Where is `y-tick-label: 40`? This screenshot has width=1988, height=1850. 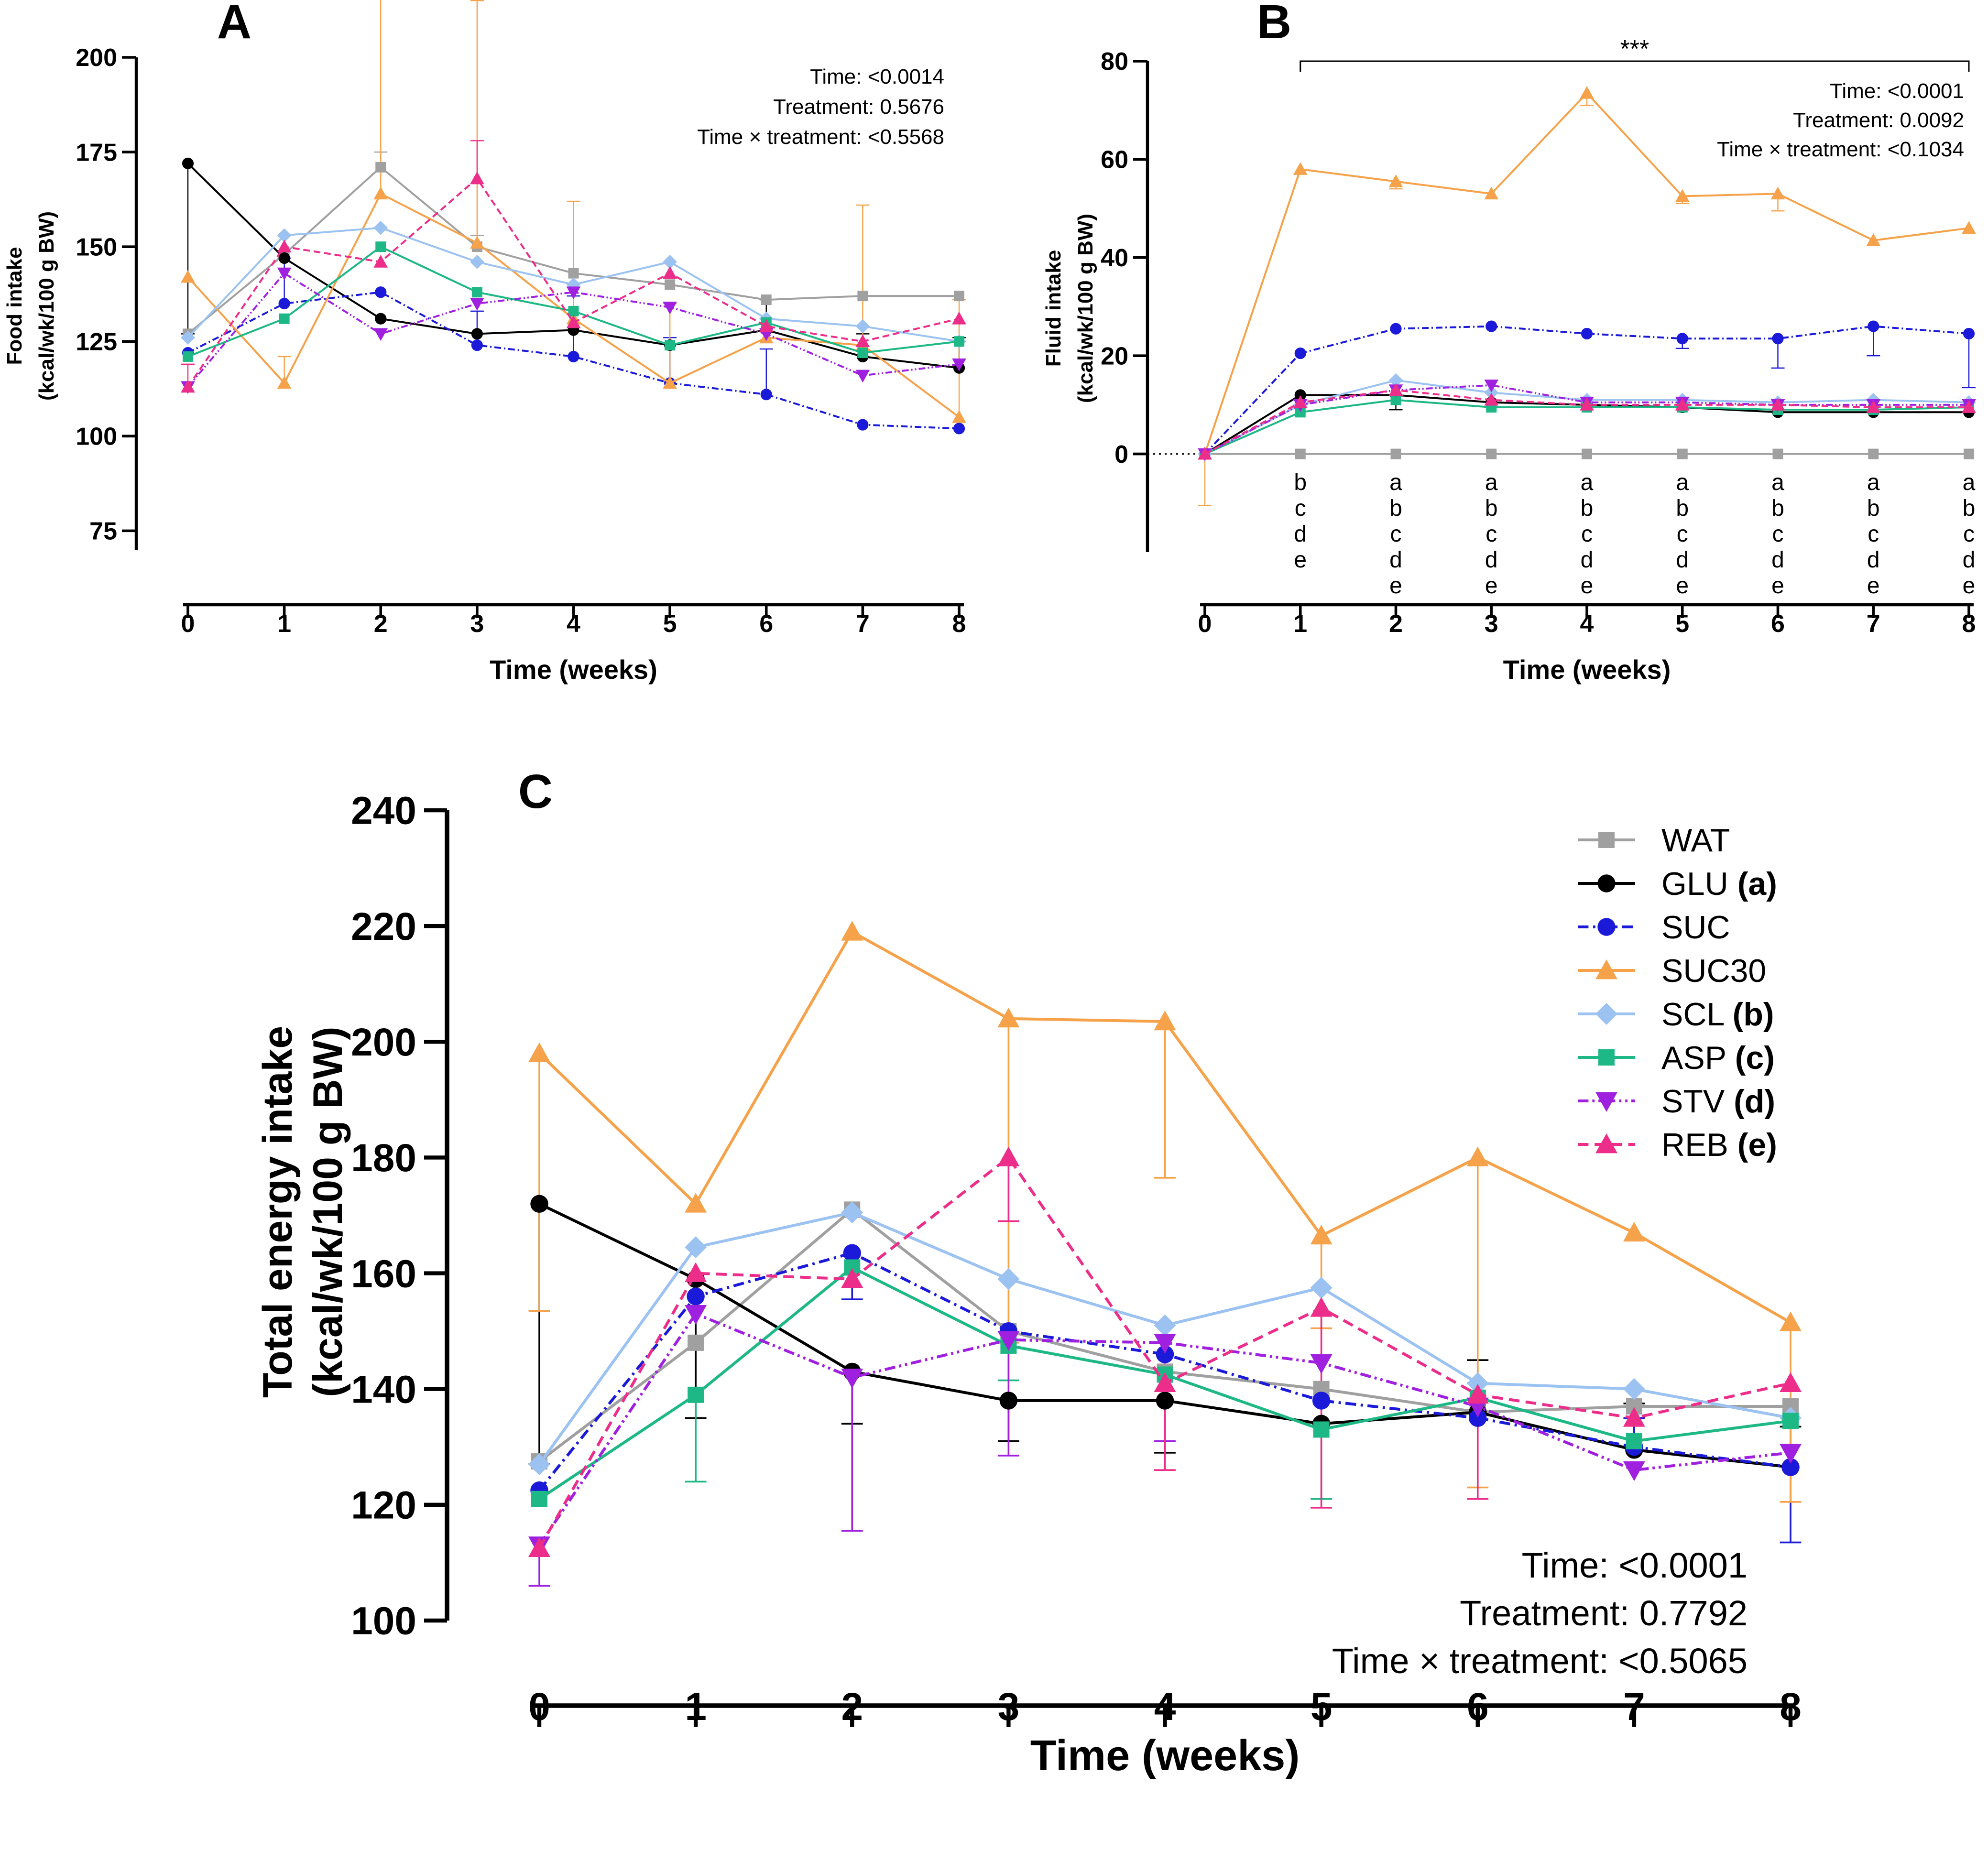
y-tick-label: 40 is located at coordinates (1114, 258).